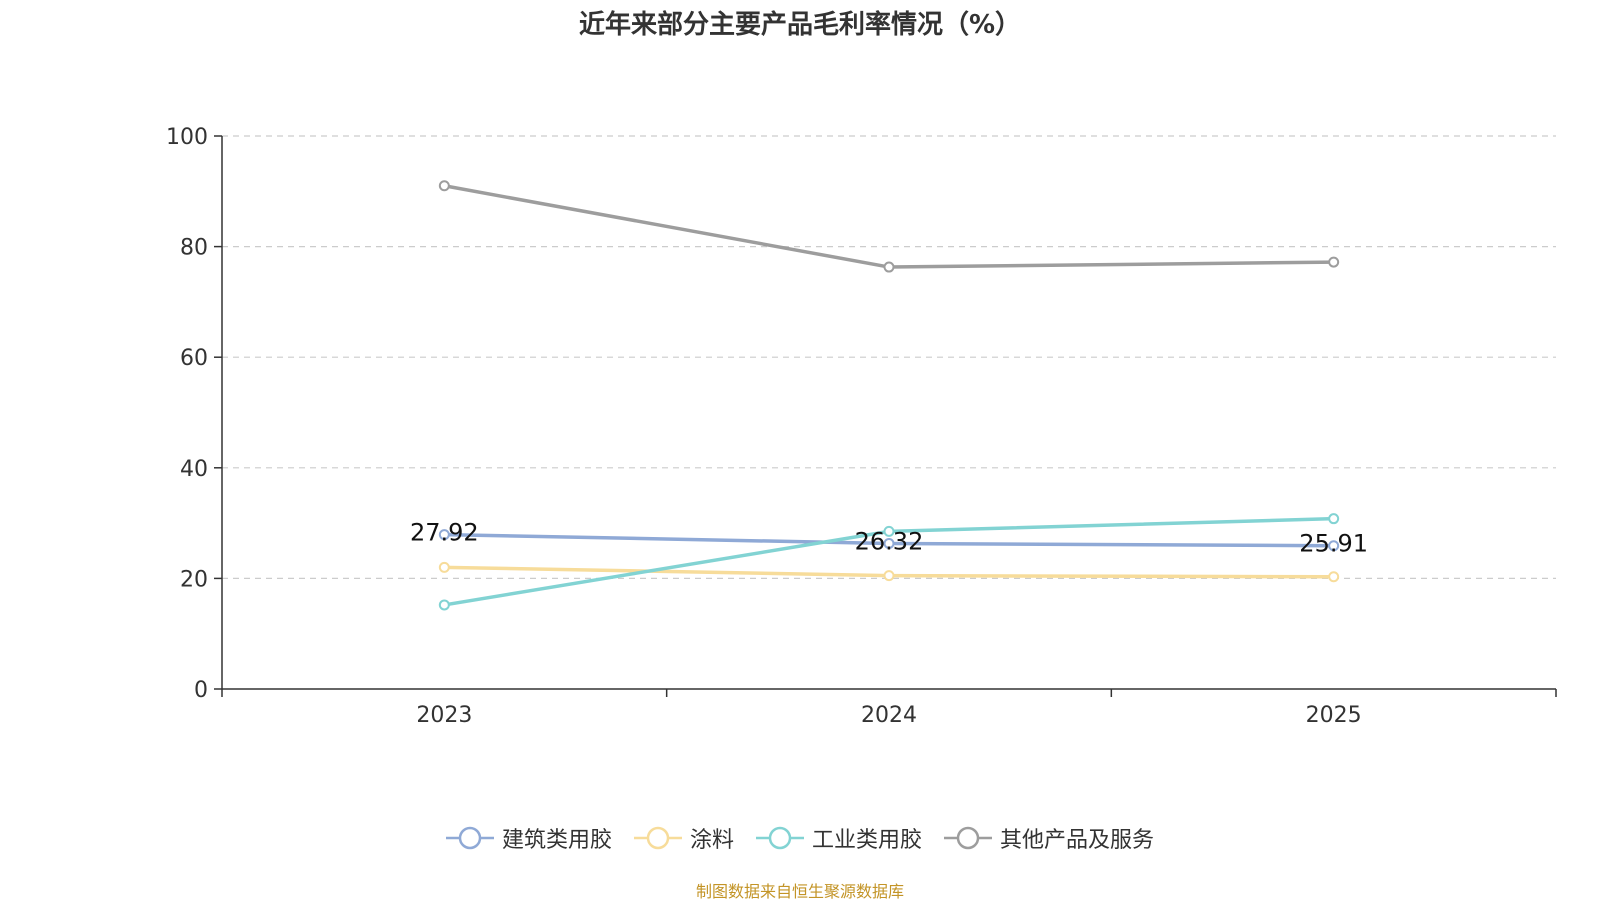  I want to click on chart-title: 近年来部分主要产品毛利率情况（%）, so click(800, 25).